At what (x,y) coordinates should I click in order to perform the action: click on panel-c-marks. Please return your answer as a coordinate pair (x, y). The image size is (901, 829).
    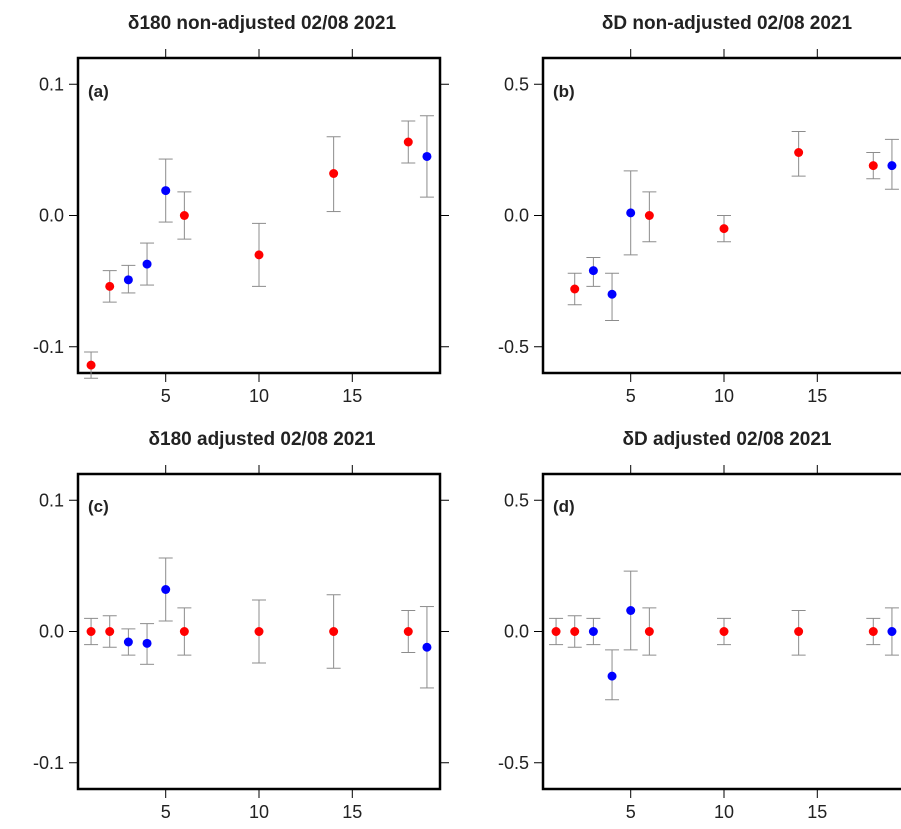
    Looking at the image, I should click on (259, 623).